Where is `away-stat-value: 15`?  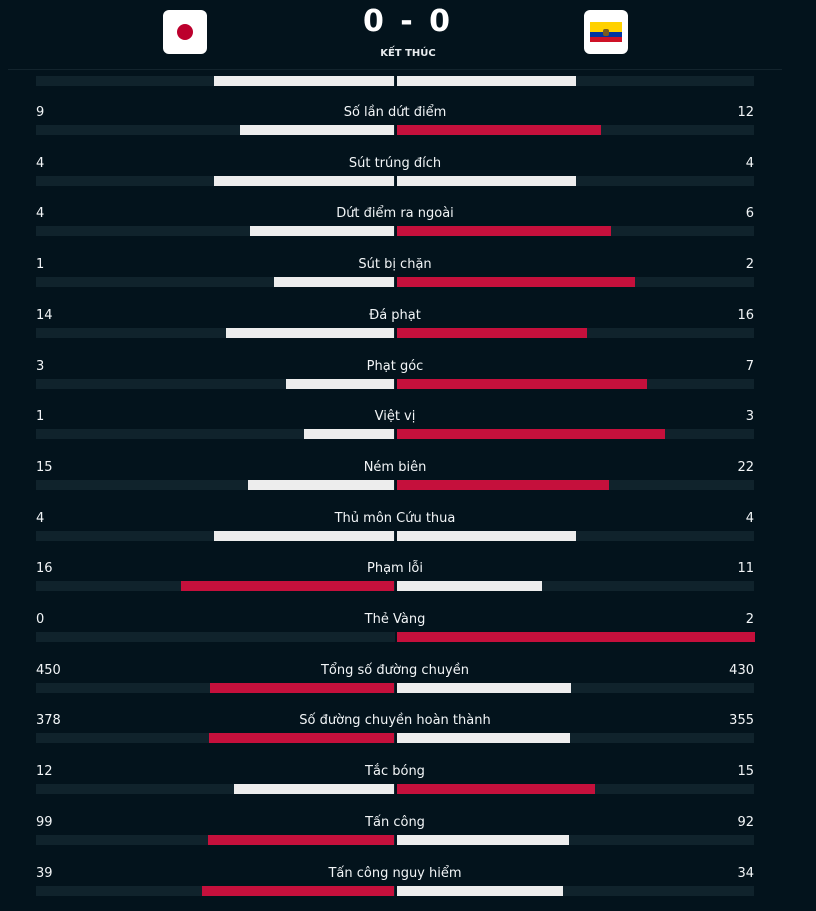 away-stat-value: 15 is located at coordinates (745, 772).